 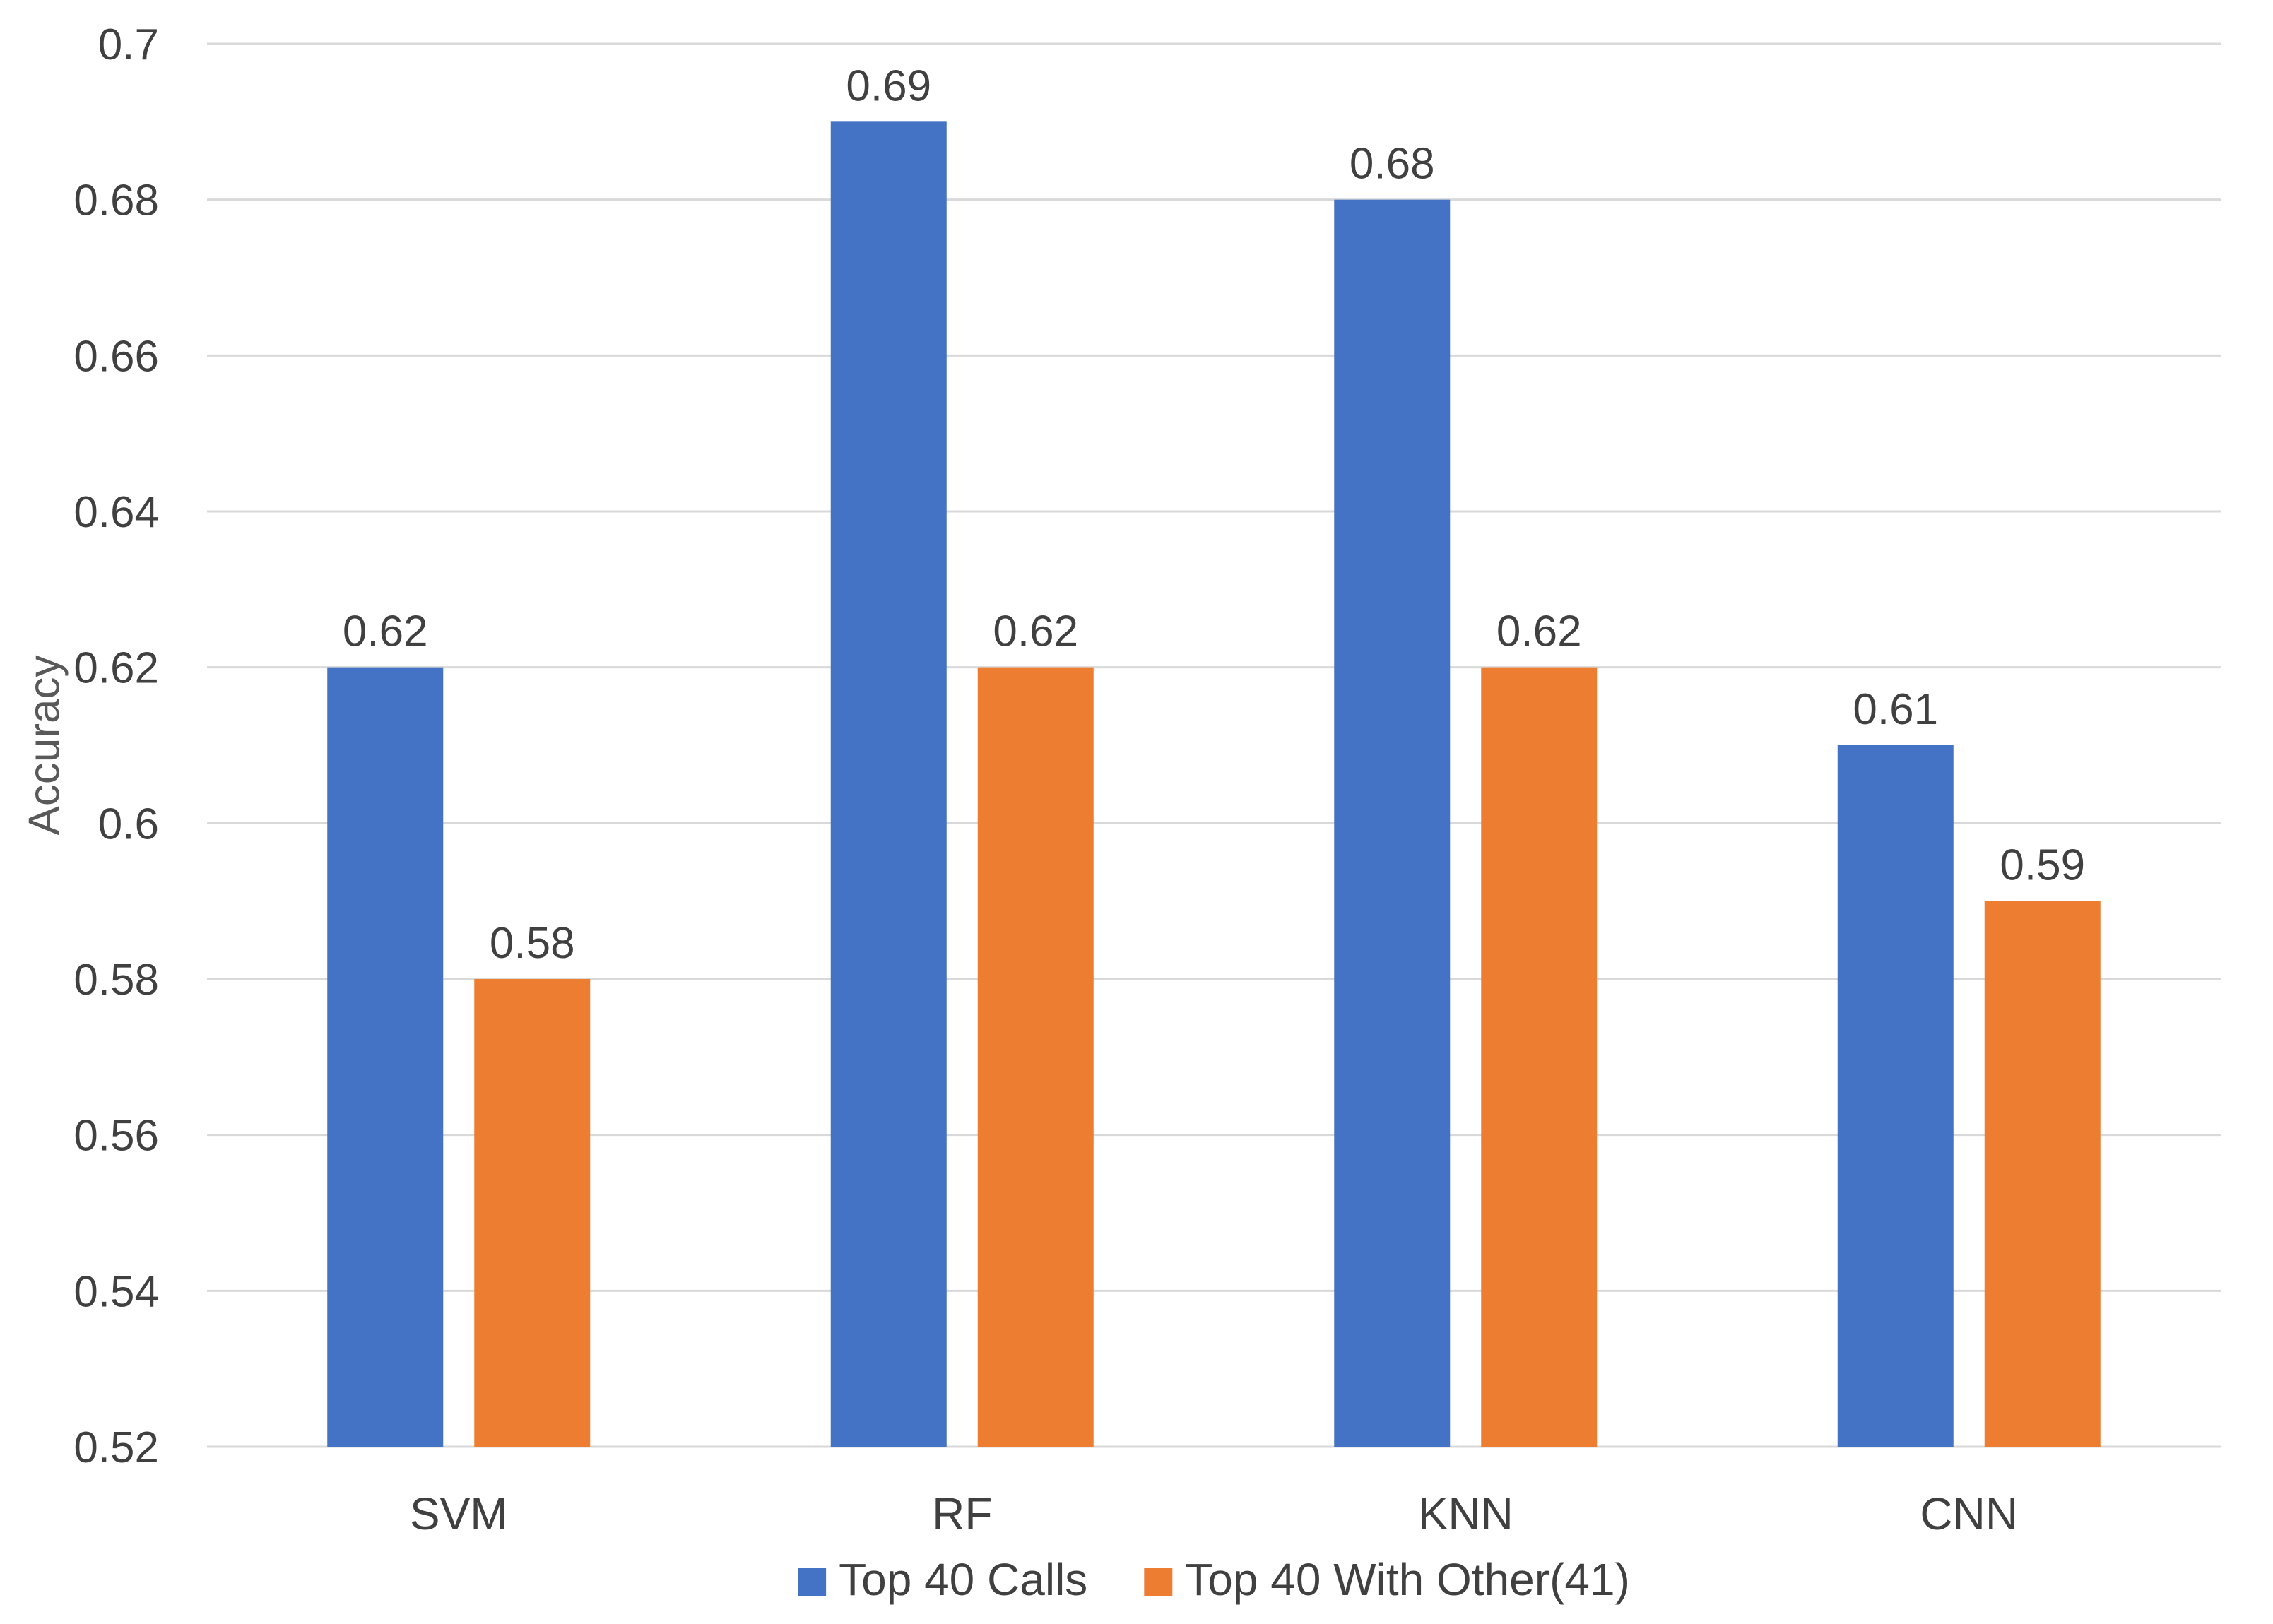 I want to click on y-tick-label: 0.58, so click(x=116, y=980).